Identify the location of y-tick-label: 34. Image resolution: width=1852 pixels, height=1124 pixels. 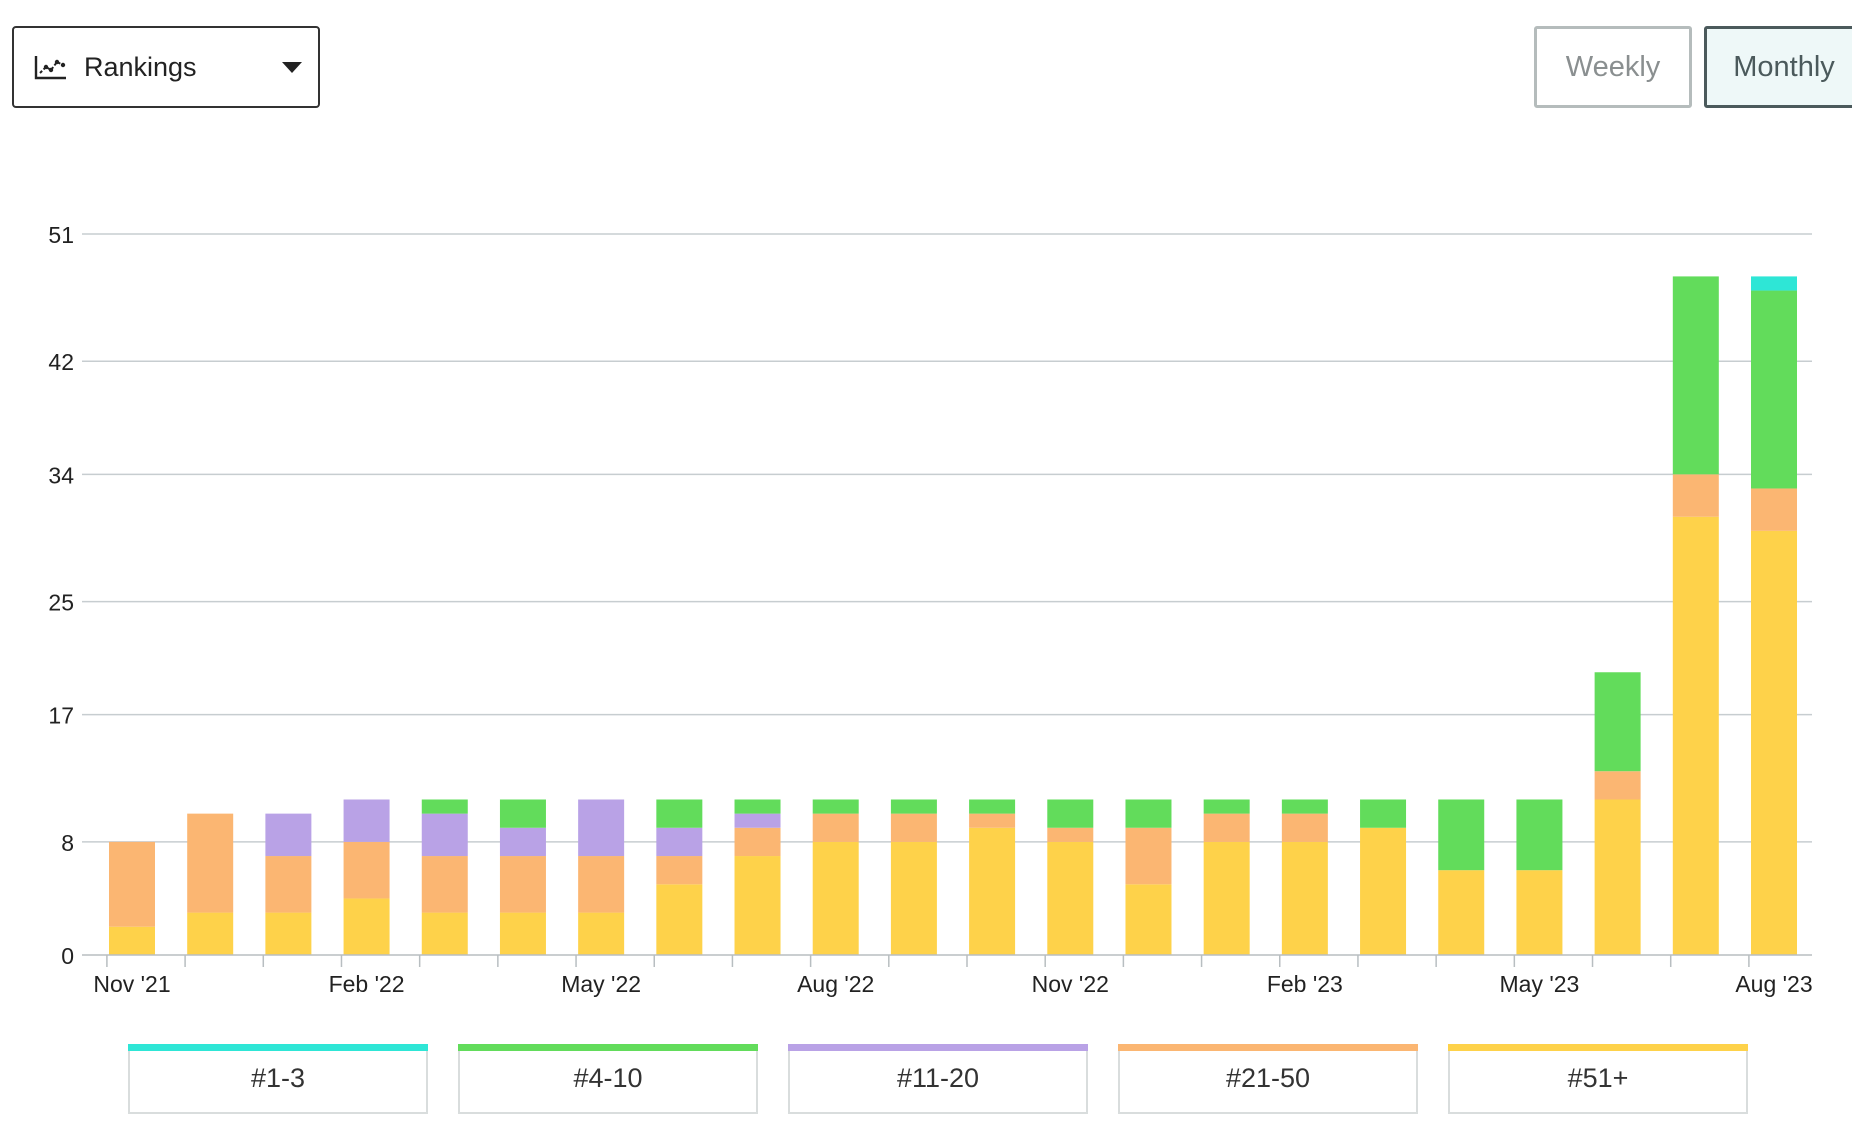
(61, 475).